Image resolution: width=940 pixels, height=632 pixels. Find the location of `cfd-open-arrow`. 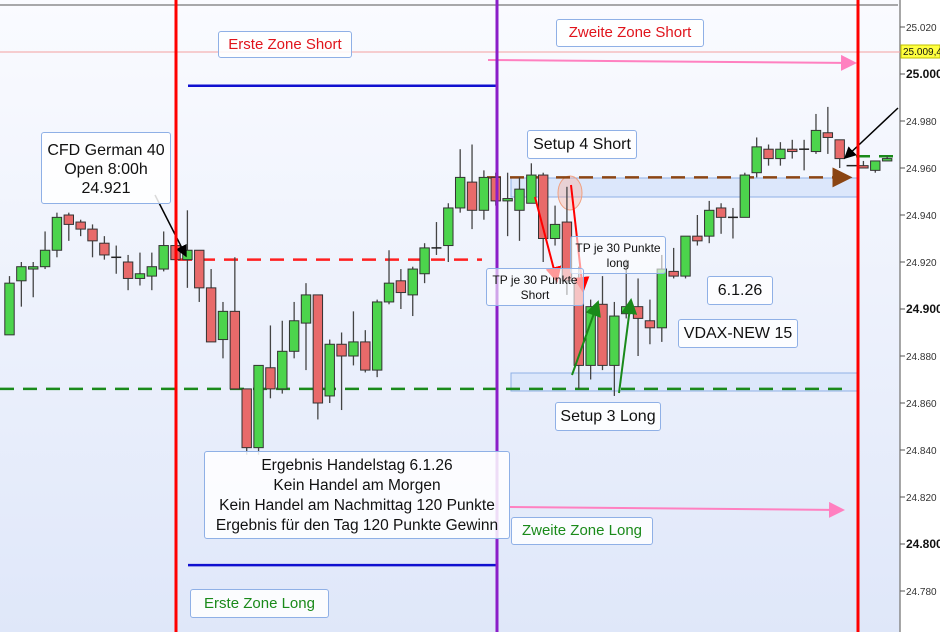

cfd-open-arrow is located at coordinates (170, 226).